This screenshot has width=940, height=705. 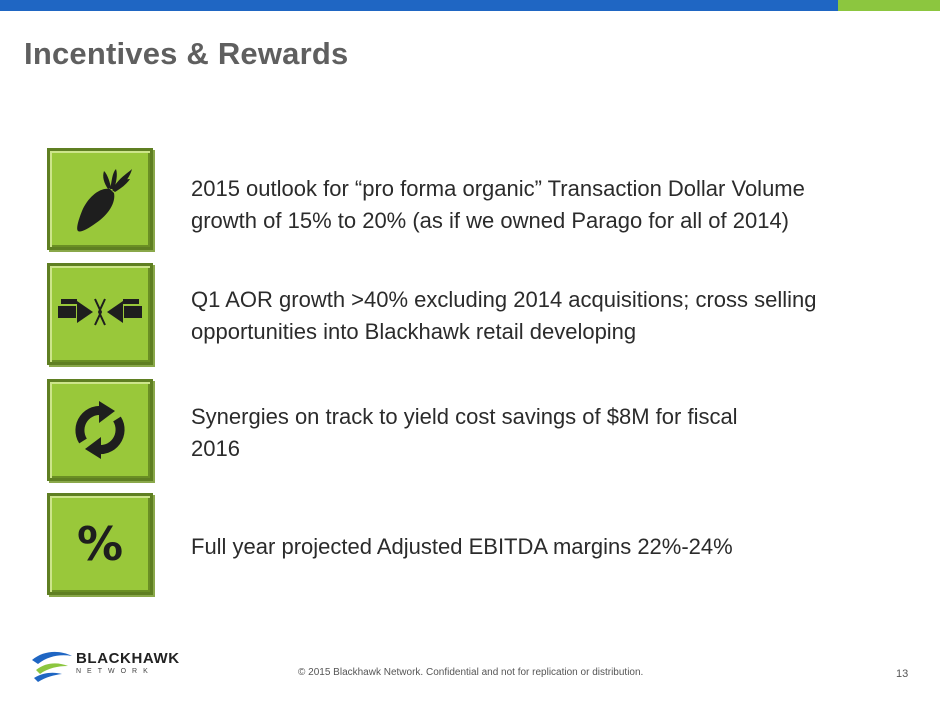 What do you see at coordinates (52, 666) in the screenshot?
I see `hawk-swoosh-icon` at bounding box center [52, 666].